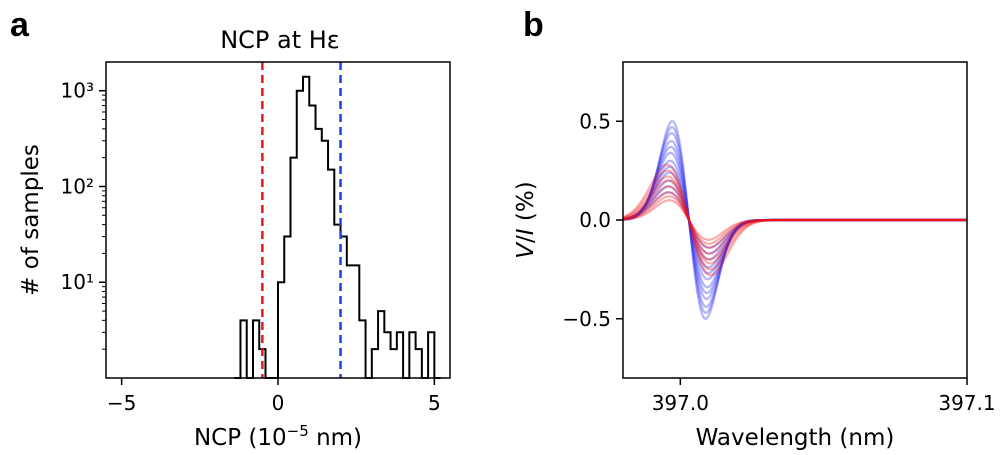  Describe the element at coordinates (278, 436) in the screenshot. I see `chart-a-x-label: NCP (10−5 nm)` at that location.